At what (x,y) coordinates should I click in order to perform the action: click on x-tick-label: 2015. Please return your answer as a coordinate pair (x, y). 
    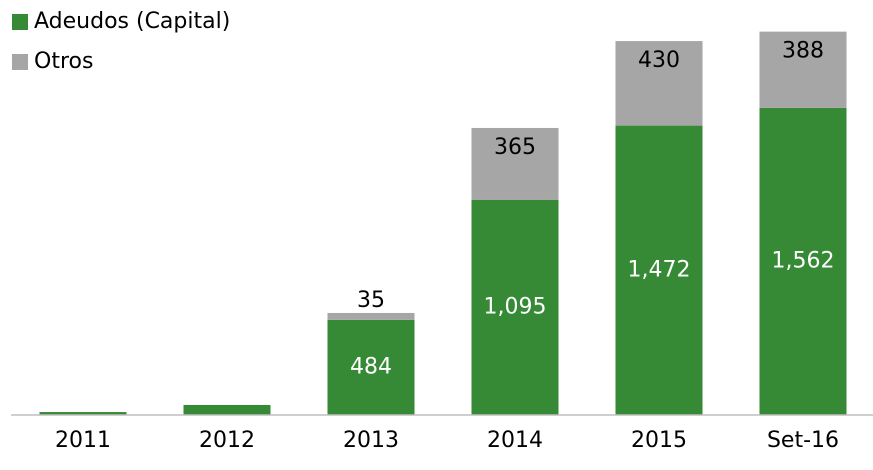
    Looking at the image, I should click on (659, 440).